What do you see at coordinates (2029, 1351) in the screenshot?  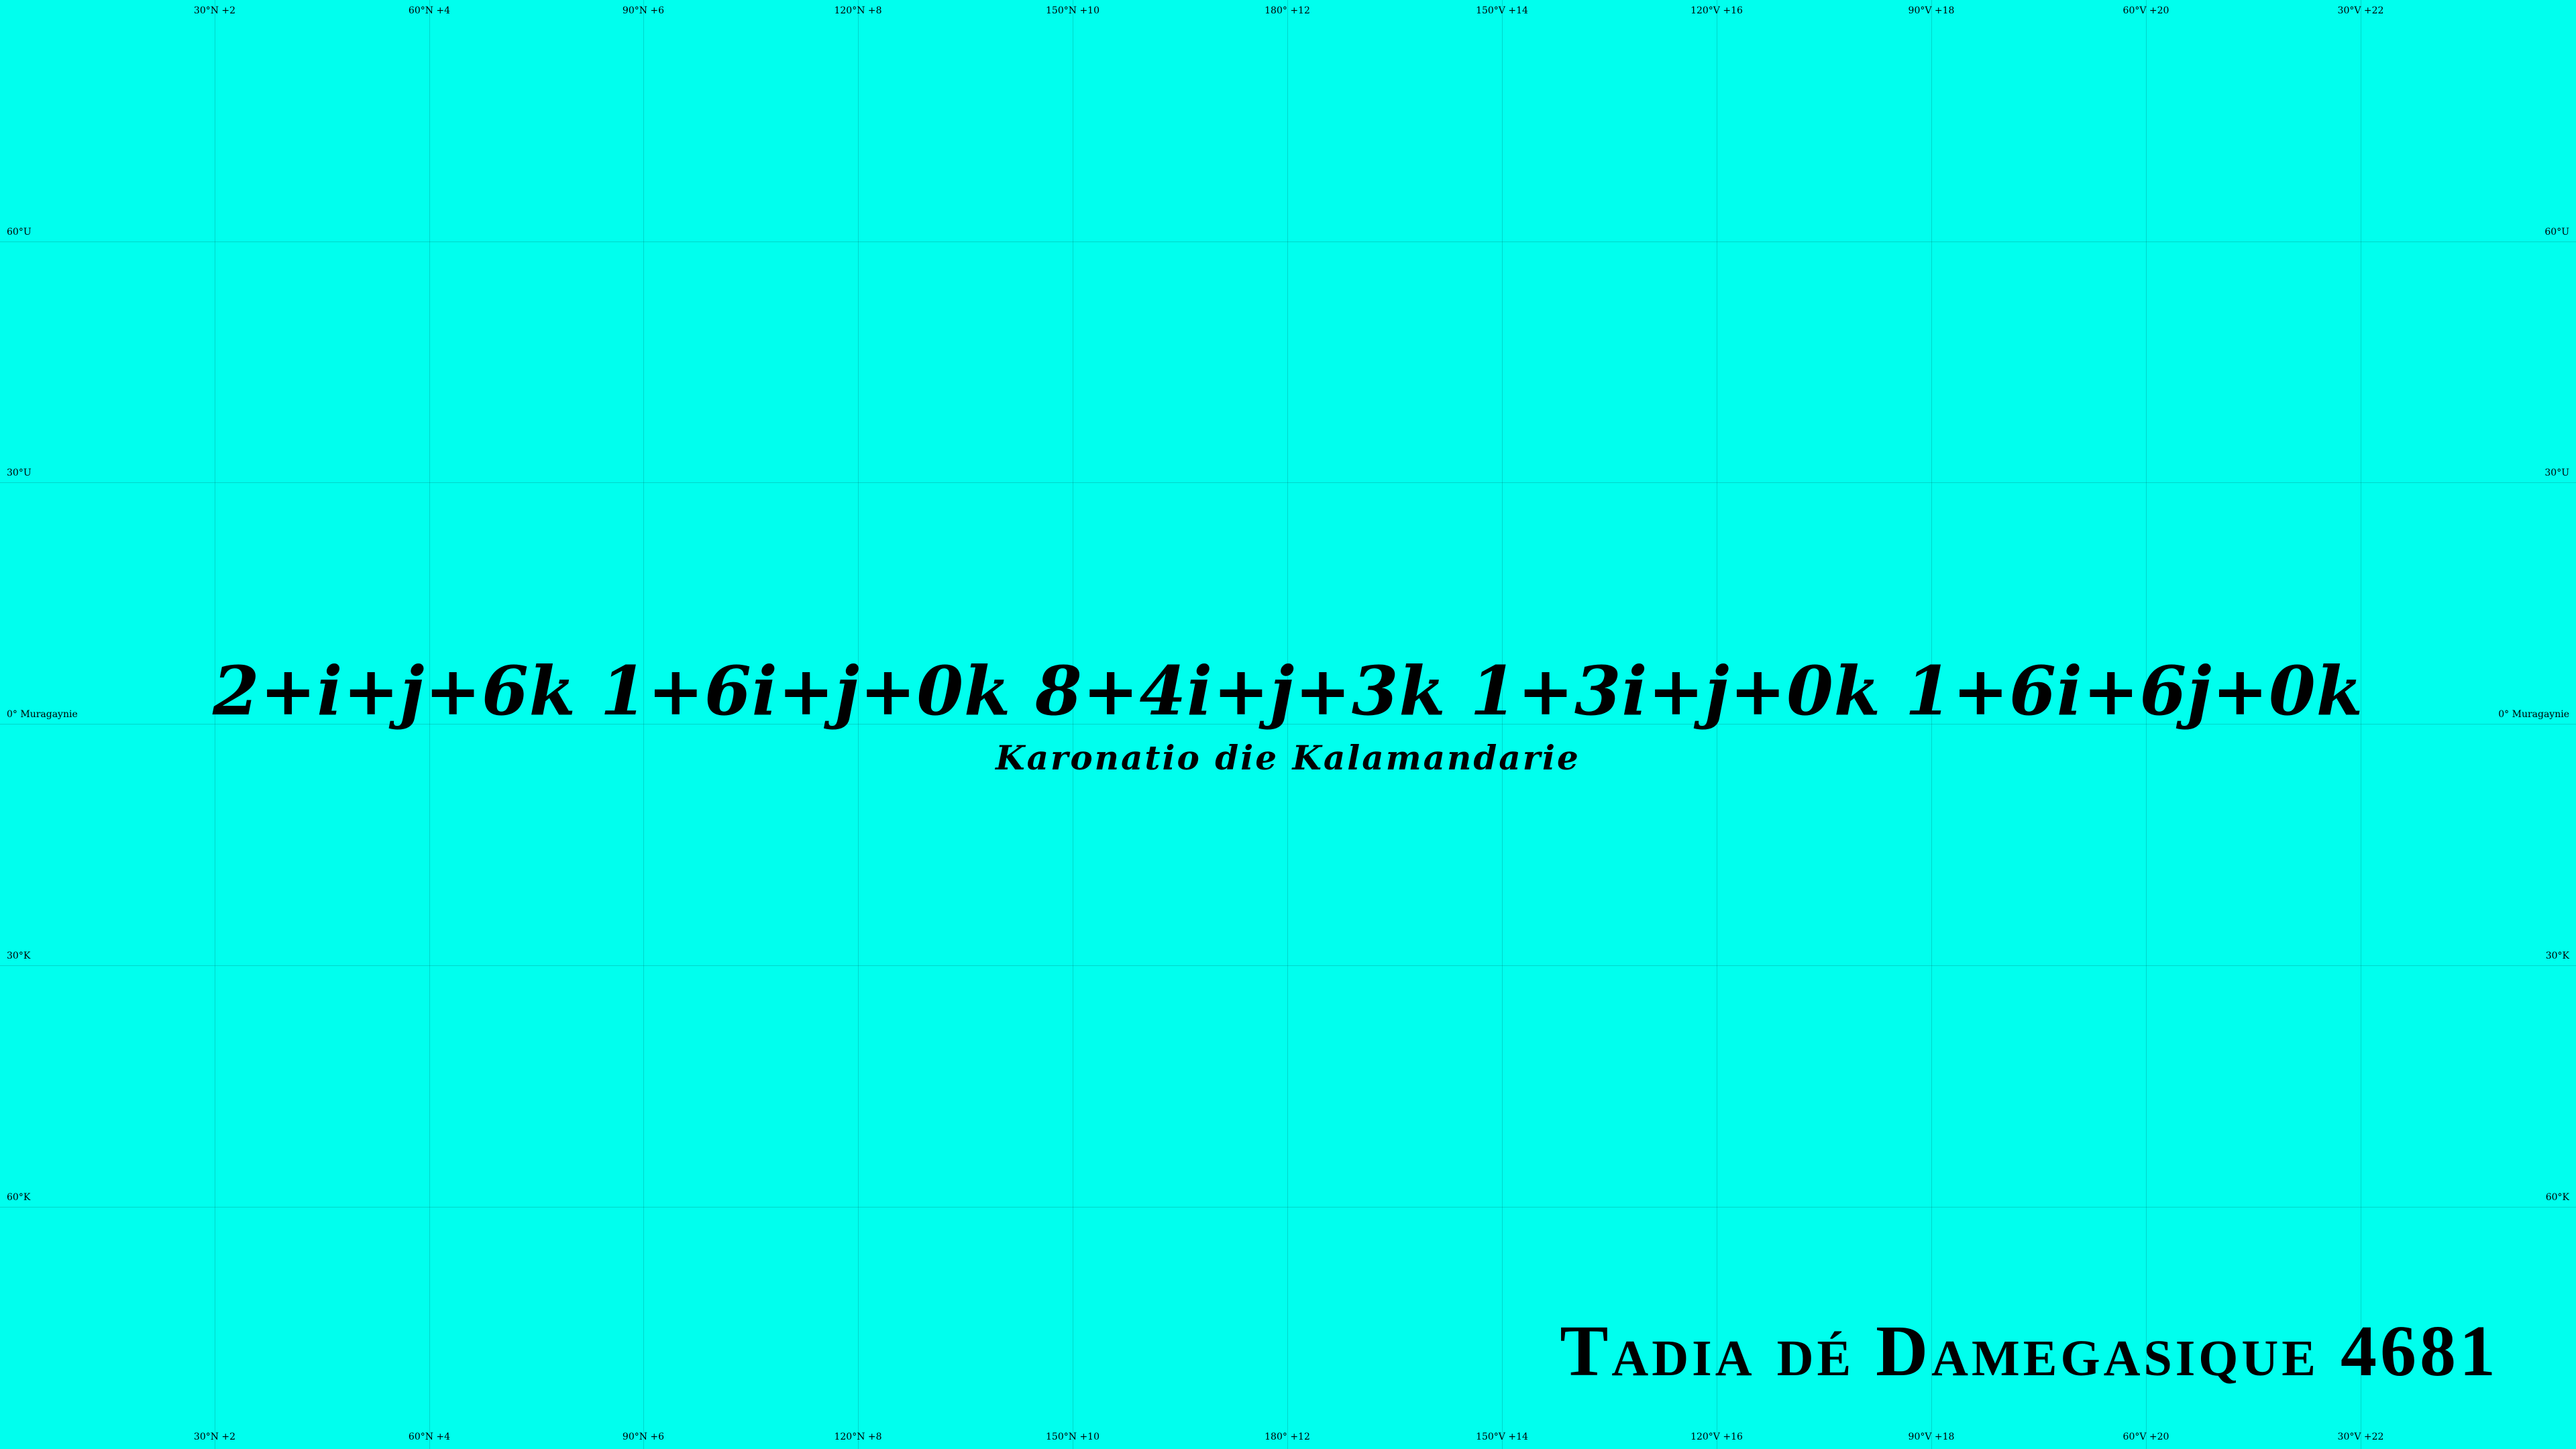 I see `map-title: Tadia dé Damegasique 4681` at bounding box center [2029, 1351].